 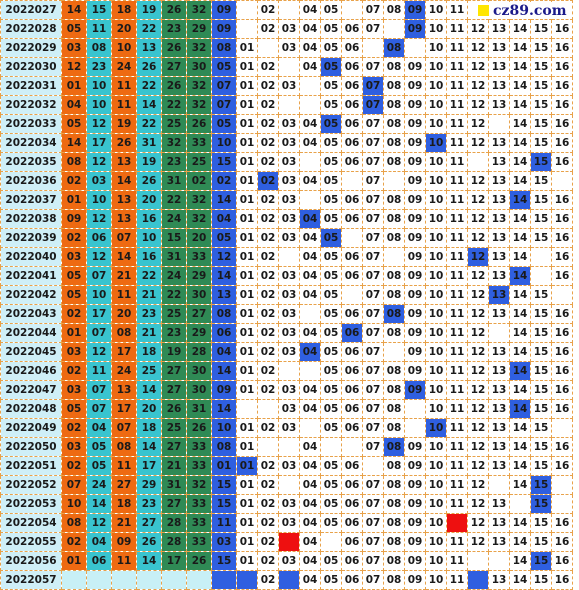 I want to click on red-ball-cell: 22, so click(x=174, y=200).